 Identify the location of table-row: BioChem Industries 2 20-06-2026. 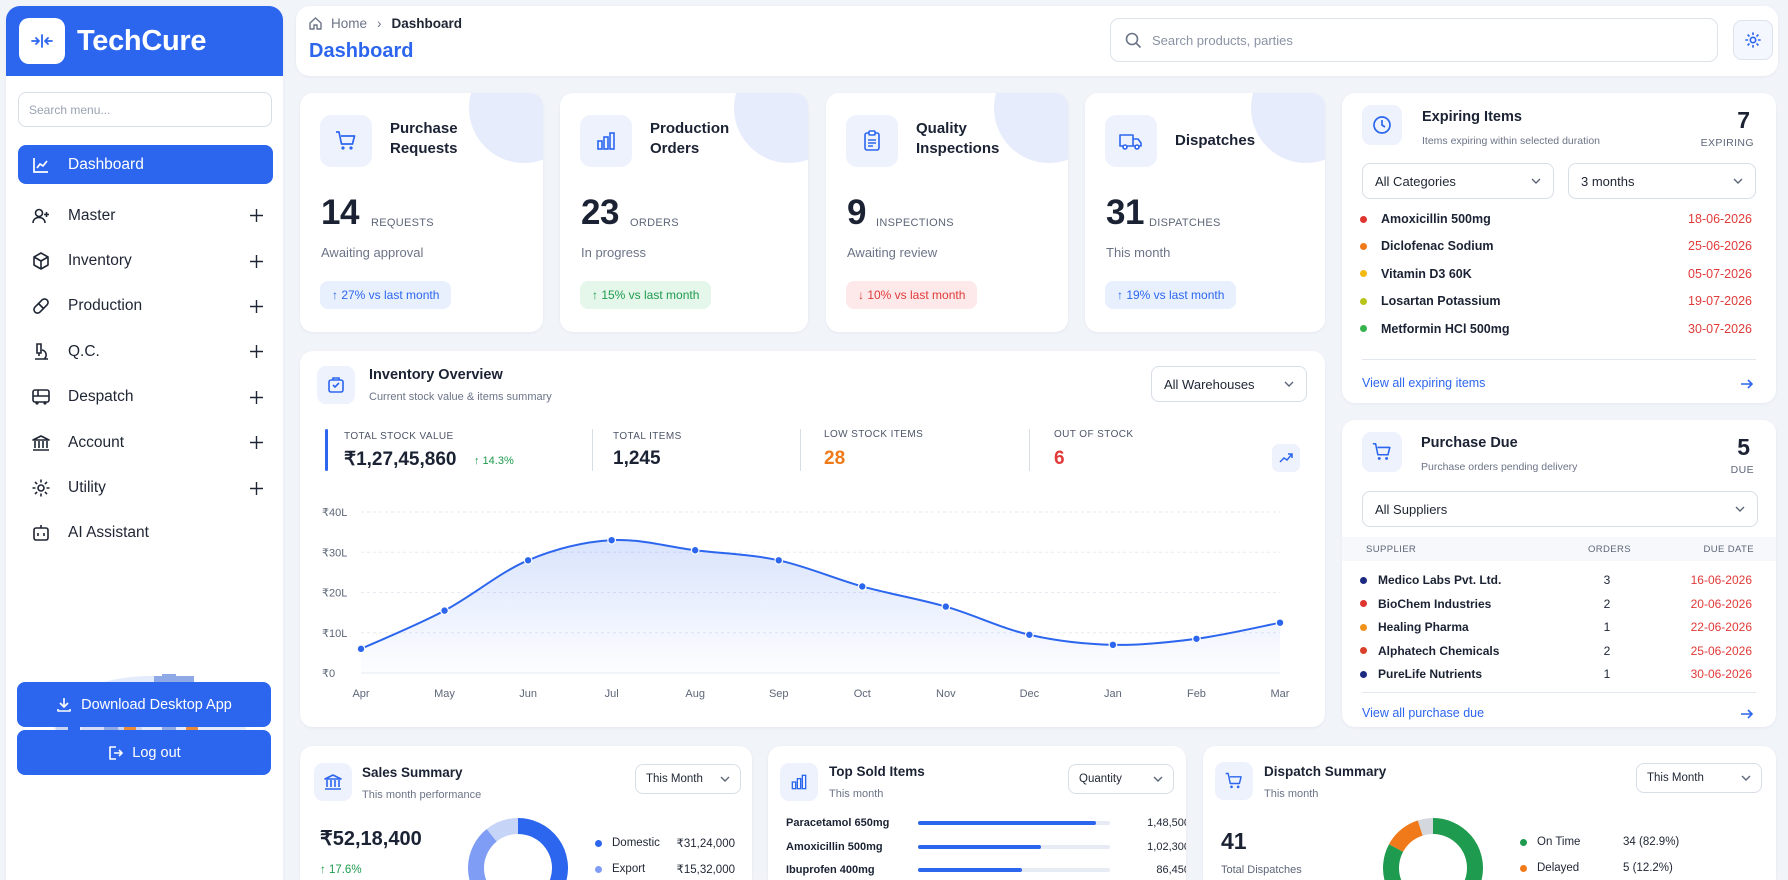
(1556, 604).